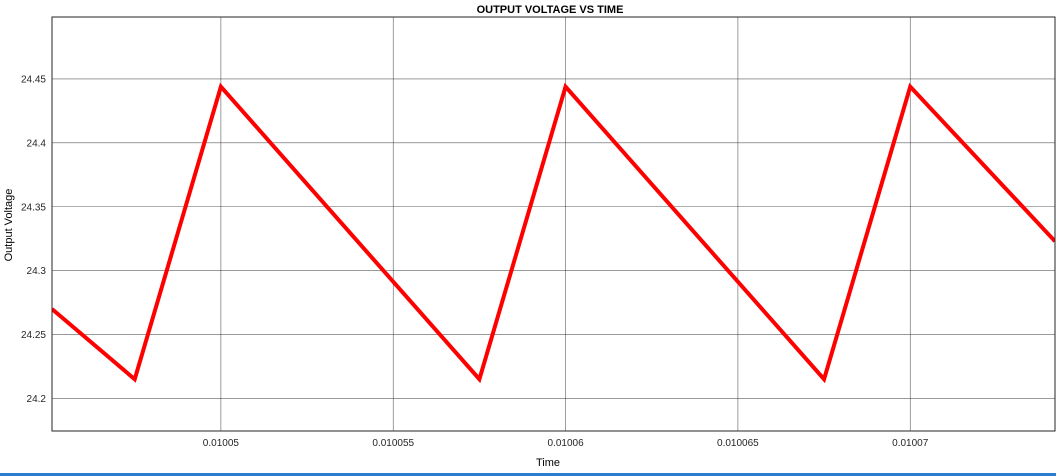 The width and height of the screenshot is (1056, 476). Describe the element at coordinates (37, 399) in the screenshot. I see `y-tick-label: 24.2` at that location.